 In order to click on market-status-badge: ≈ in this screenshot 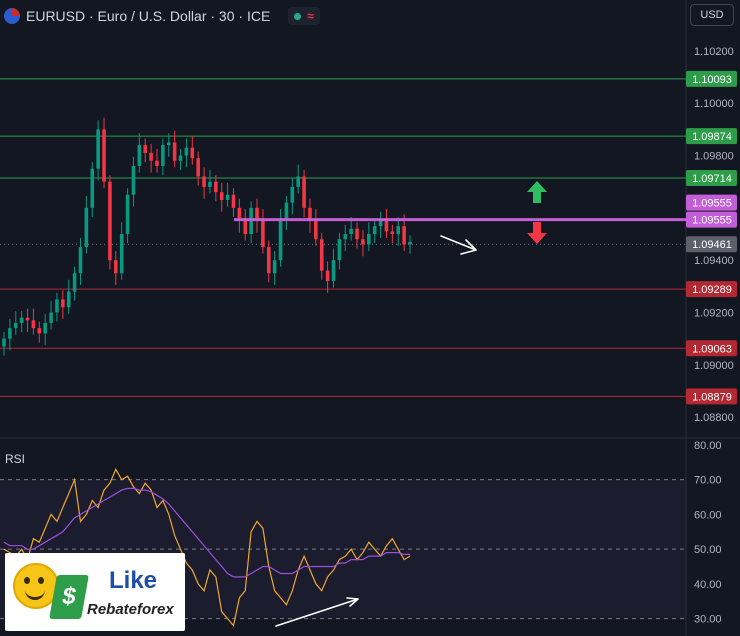, I will do `click(304, 16)`.